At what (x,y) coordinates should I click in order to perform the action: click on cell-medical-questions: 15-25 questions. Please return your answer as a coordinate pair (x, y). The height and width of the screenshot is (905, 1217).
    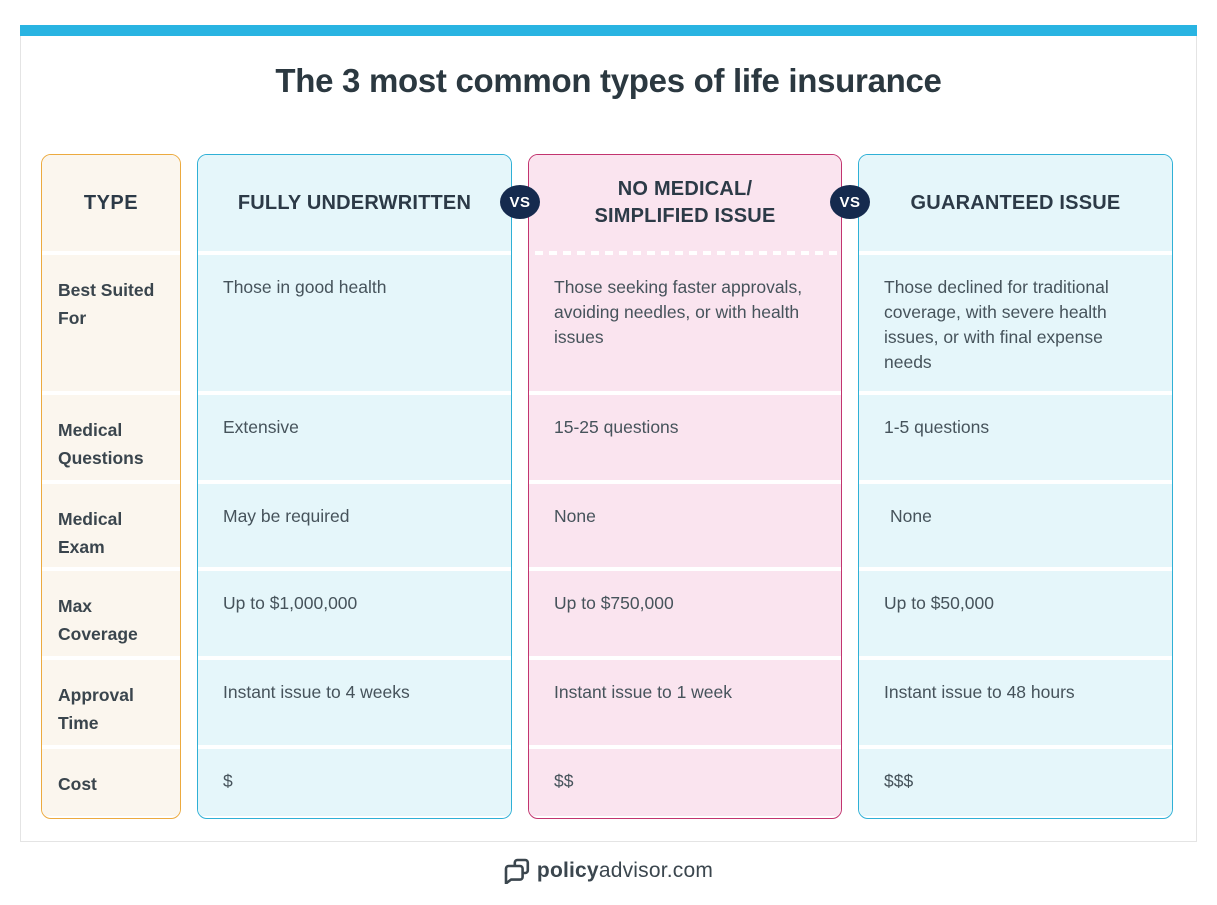
    Looking at the image, I should click on (685, 437).